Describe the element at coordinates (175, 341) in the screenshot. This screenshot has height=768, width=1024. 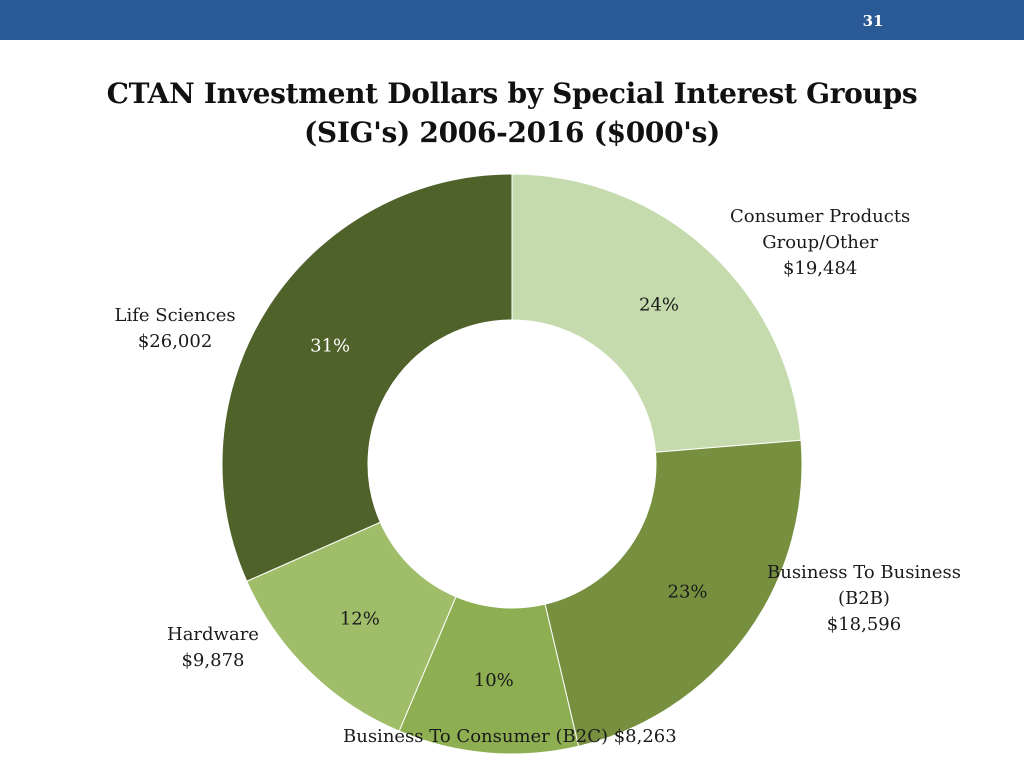
I see `slice-label-line: $26,002` at that location.